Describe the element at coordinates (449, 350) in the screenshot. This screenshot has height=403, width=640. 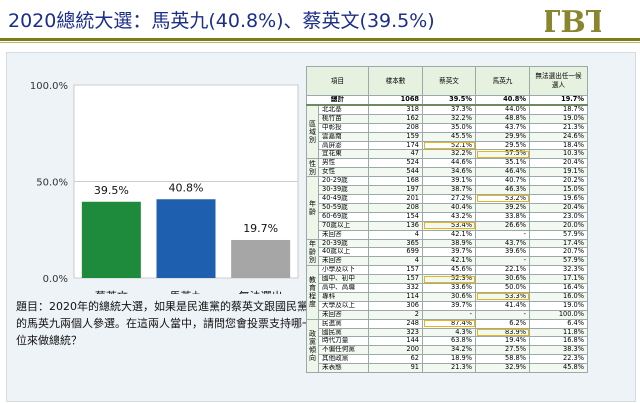
I see `value-cell: 34.2%` at that location.